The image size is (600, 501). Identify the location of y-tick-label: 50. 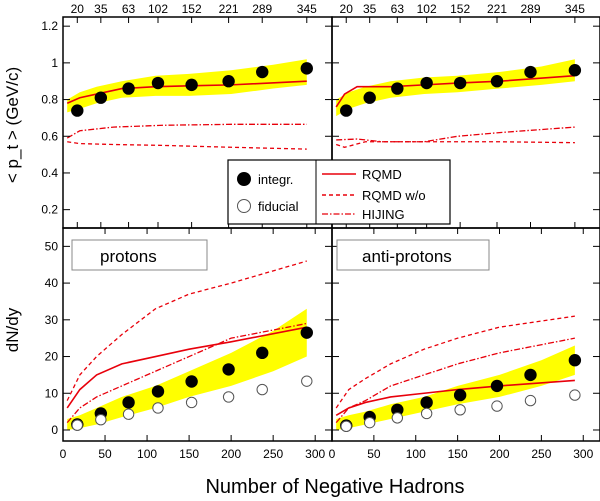
(52, 246).